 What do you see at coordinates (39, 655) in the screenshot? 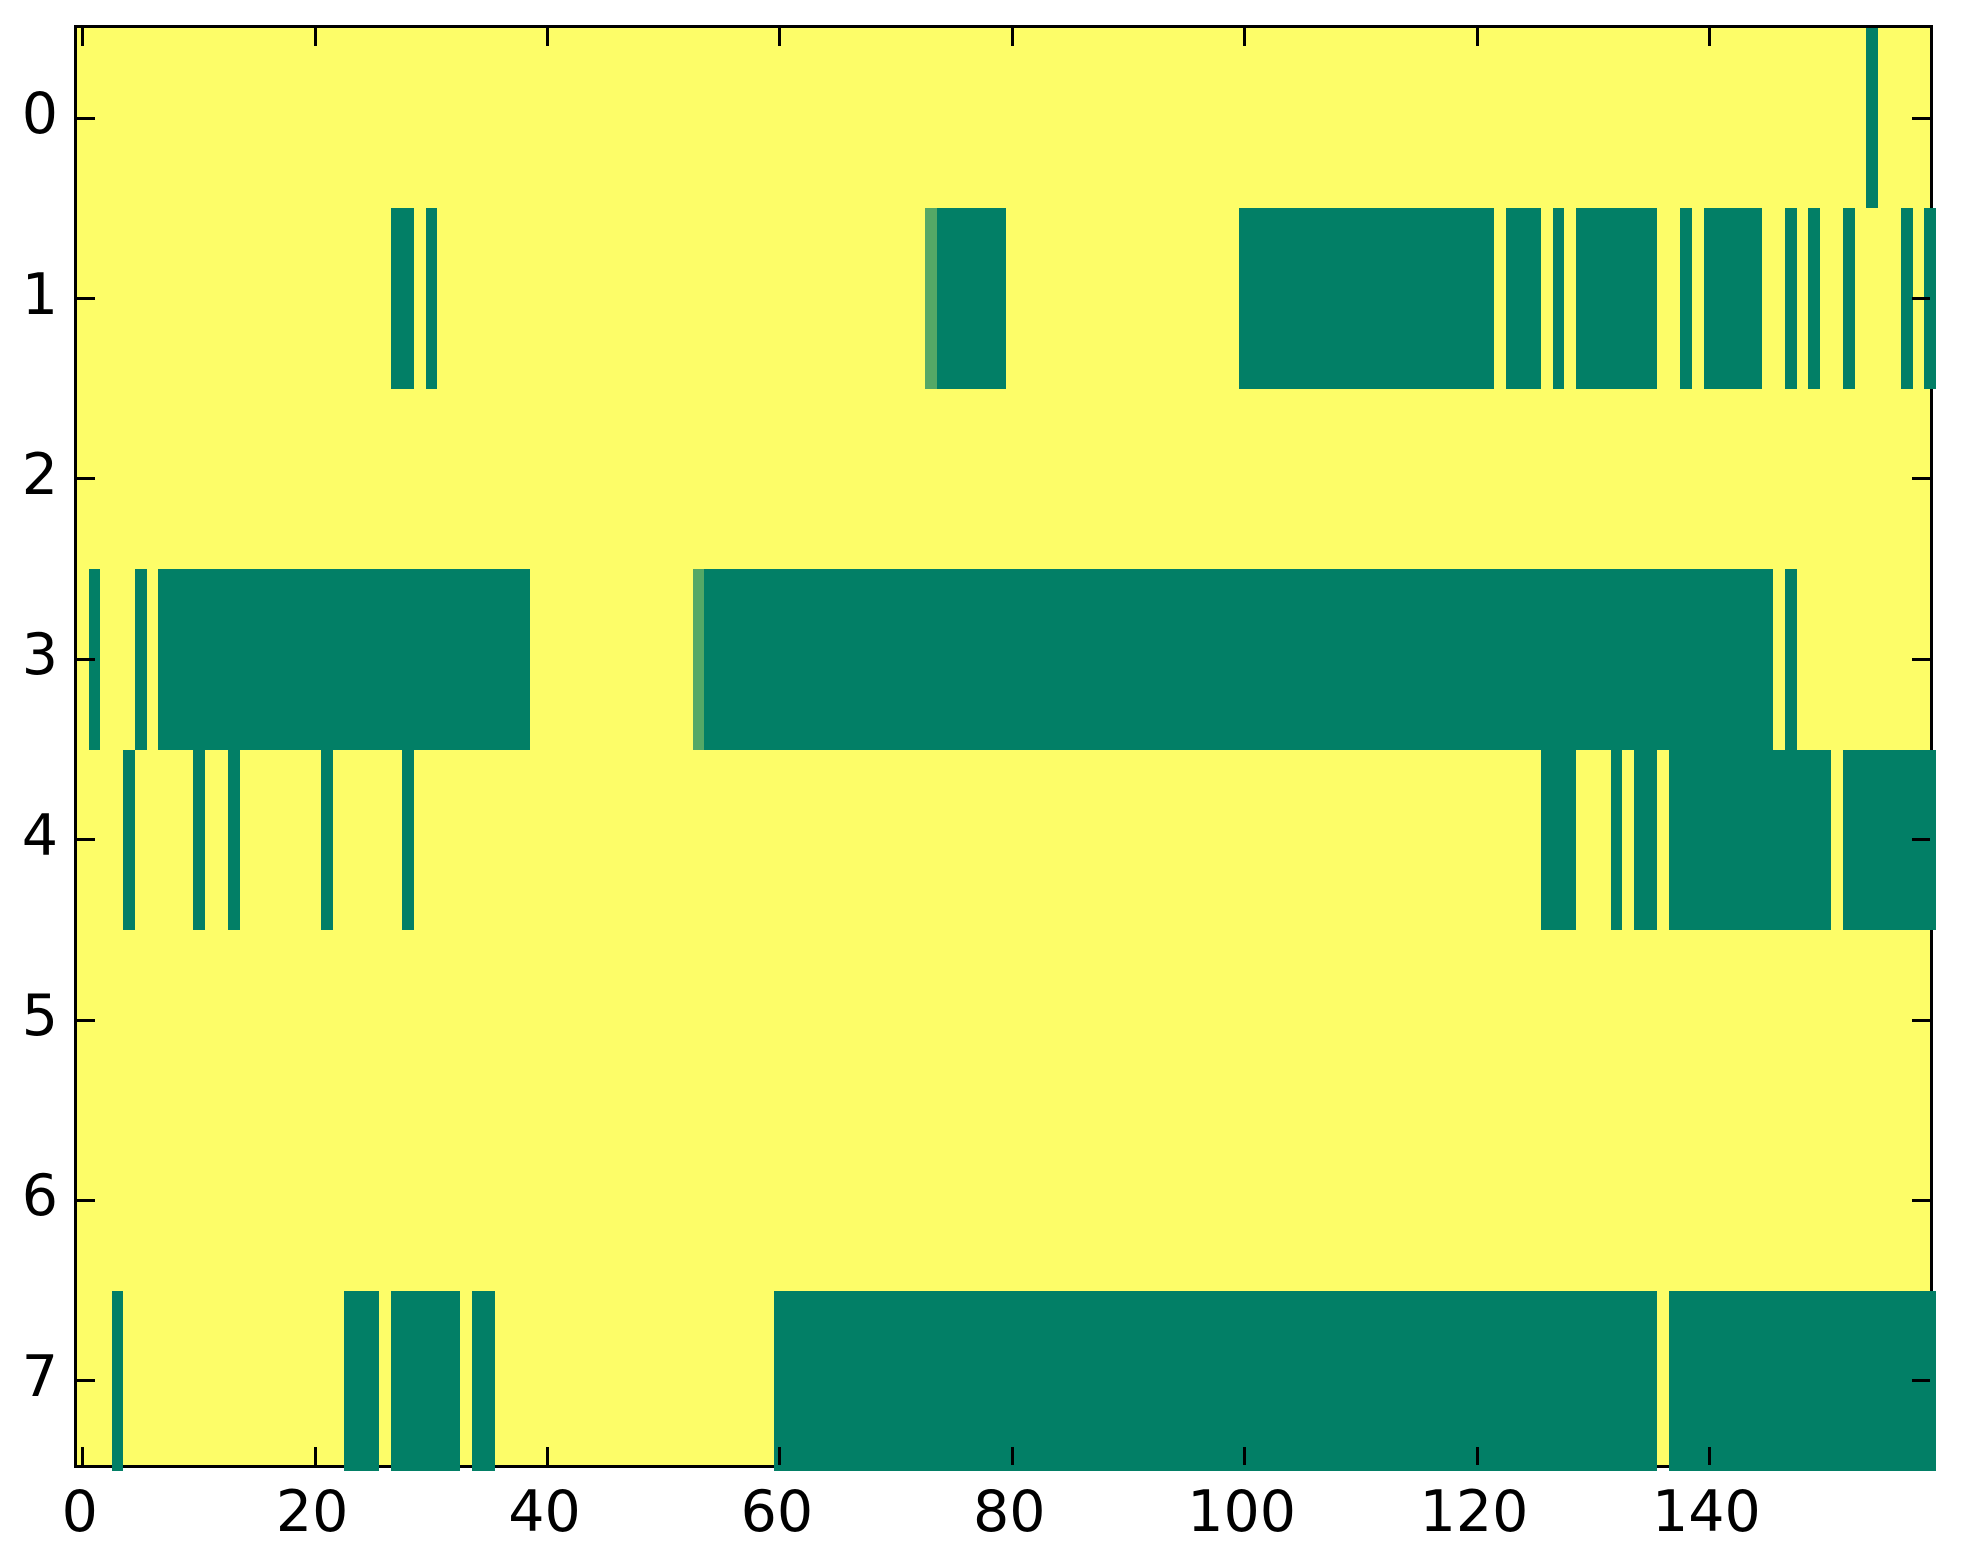
I see `y-tick-label: 3` at bounding box center [39, 655].